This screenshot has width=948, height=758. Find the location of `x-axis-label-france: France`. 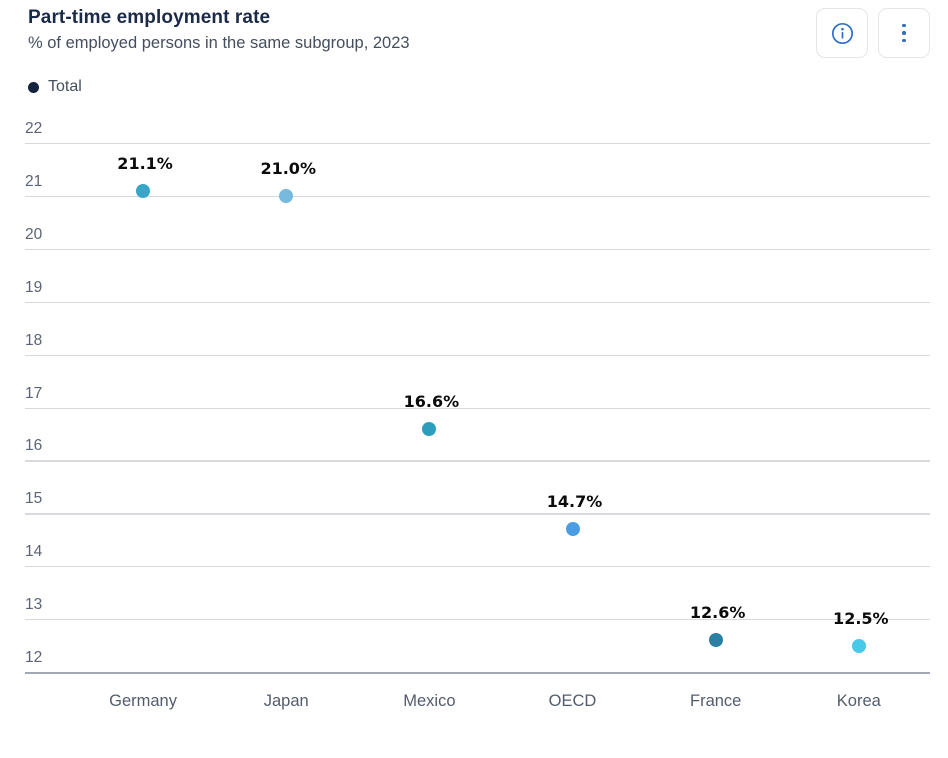

x-axis-label-france: France is located at coordinates (715, 701).